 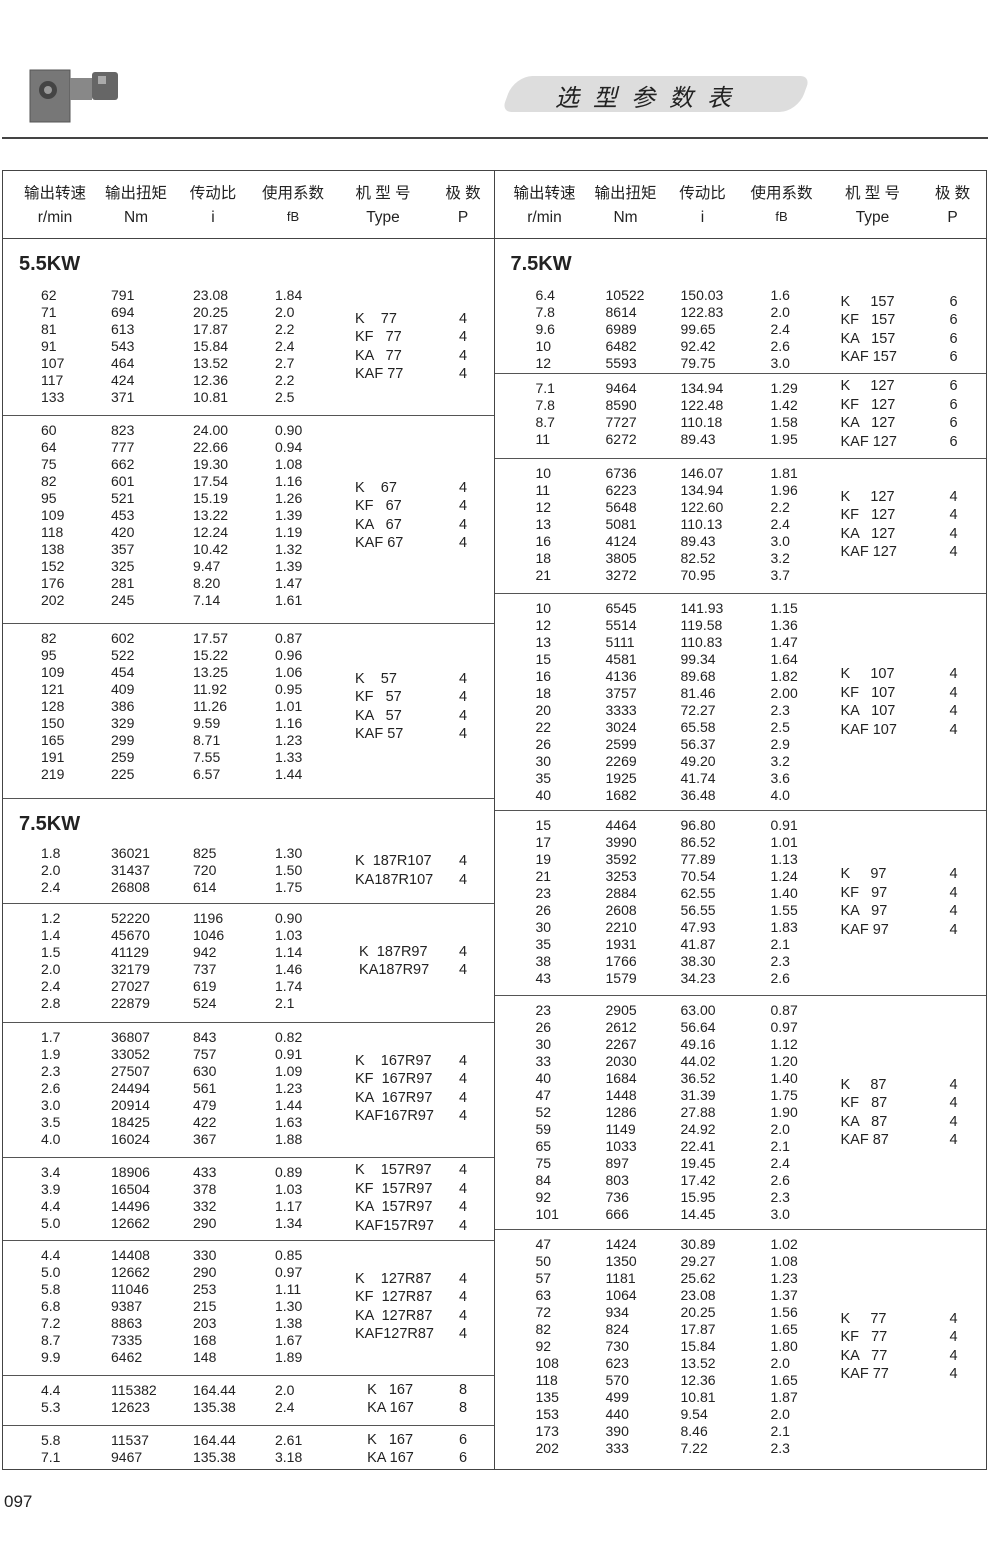 What do you see at coordinates (289, 689) in the screenshot?
I see `service-factor-cell: 0.95` at bounding box center [289, 689].